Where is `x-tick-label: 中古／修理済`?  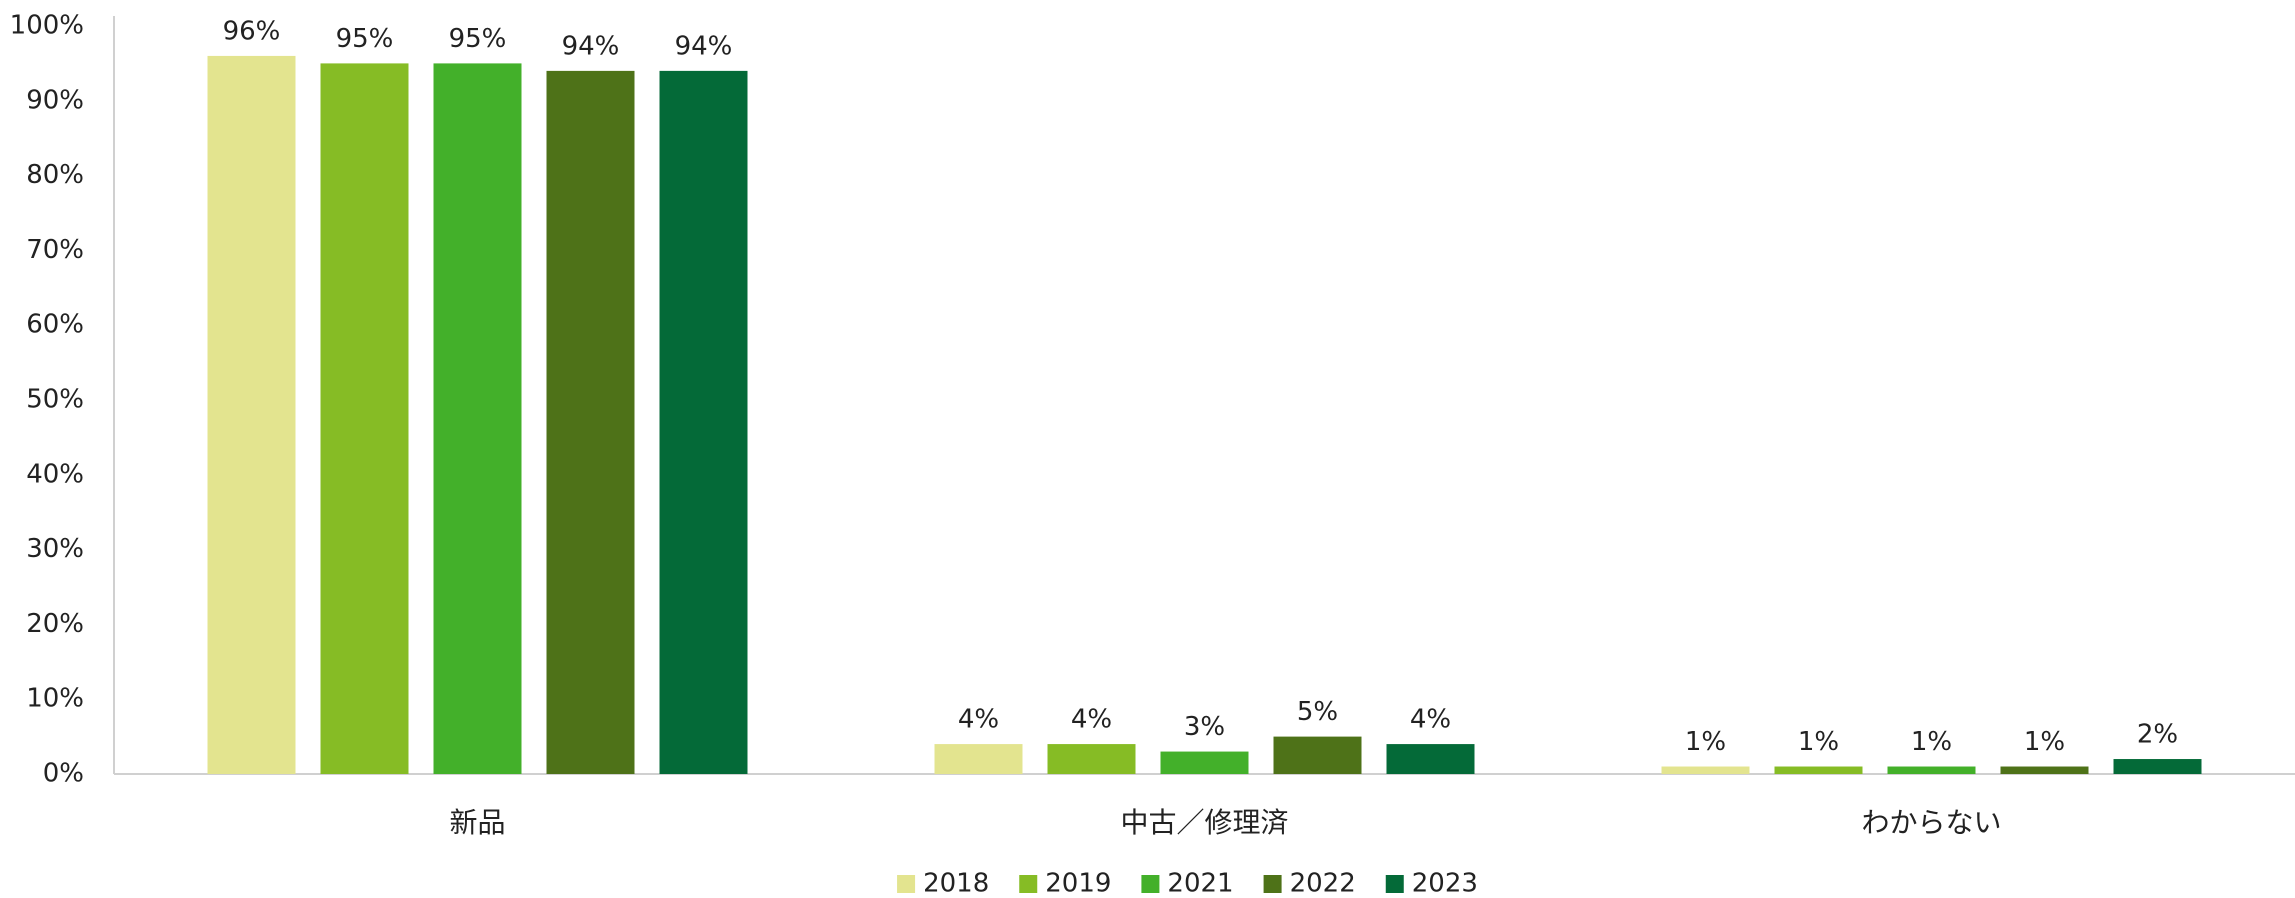 x-tick-label: 中古／修理済 is located at coordinates (1204, 822).